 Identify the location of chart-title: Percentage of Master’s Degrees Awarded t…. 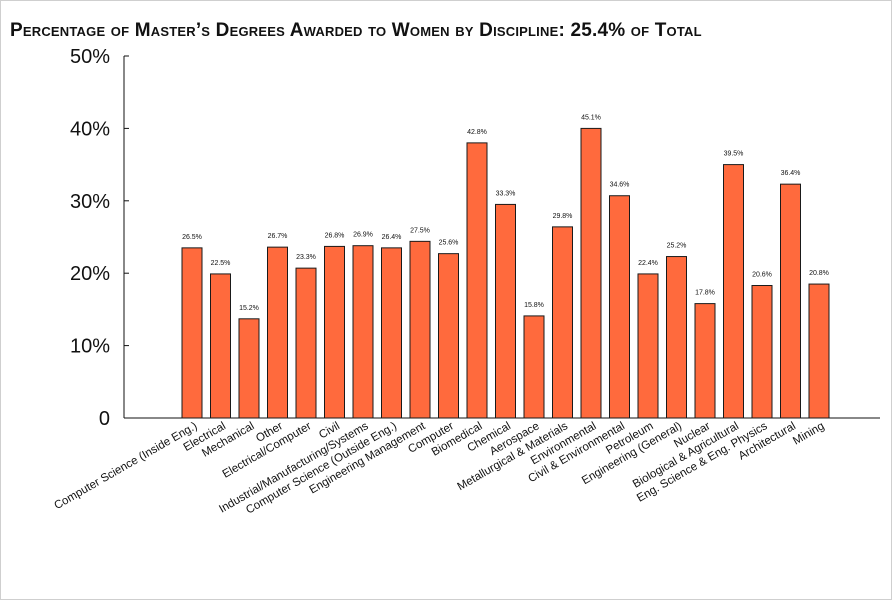
(356, 30).